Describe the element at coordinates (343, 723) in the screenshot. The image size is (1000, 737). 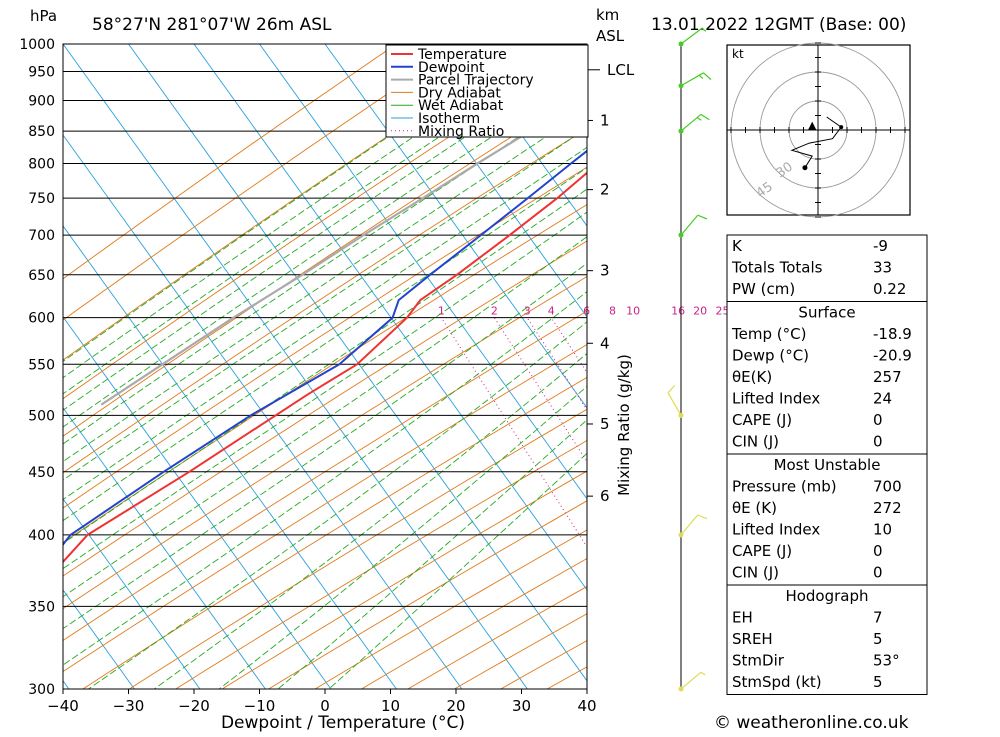
I see `x-axis-title: Dewpoint / Temperature (°C)` at that location.